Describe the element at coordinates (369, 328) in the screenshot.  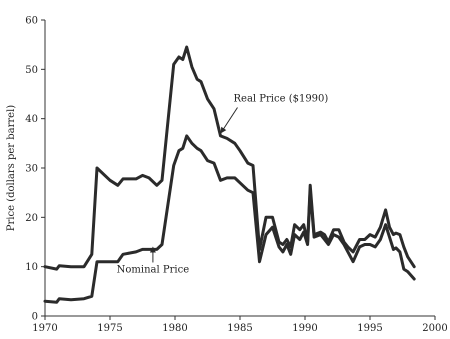
I see `x-tick-label: 1995` at that location.